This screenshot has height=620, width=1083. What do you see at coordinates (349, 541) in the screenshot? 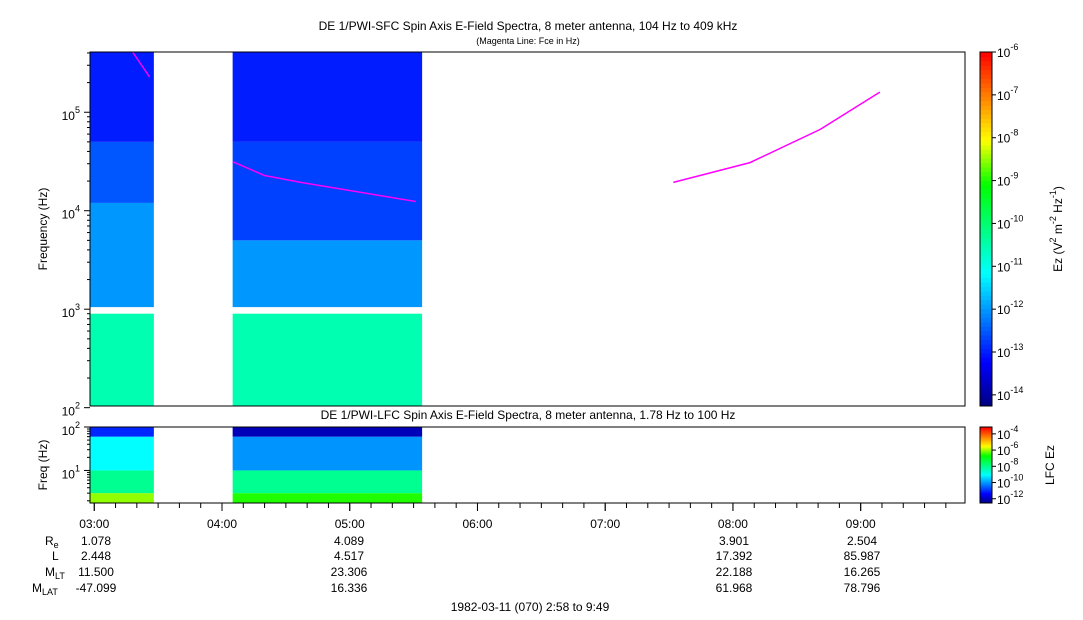
I see `ephemeris-value: 4.089` at bounding box center [349, 541].